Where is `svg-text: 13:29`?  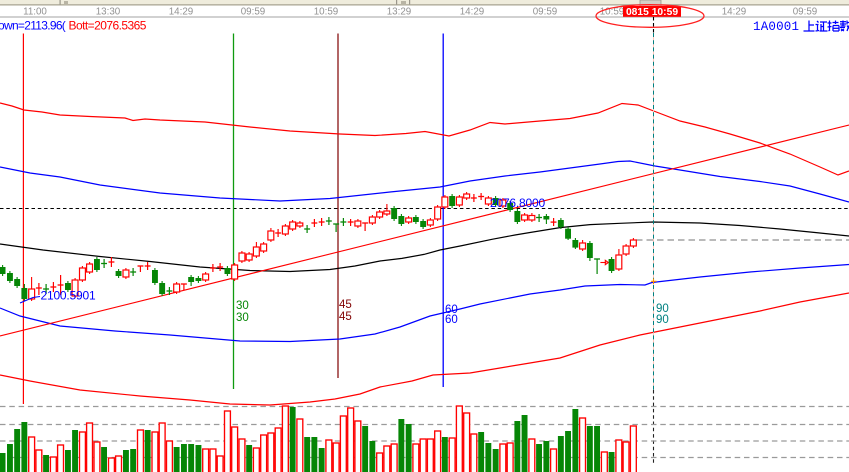
svg-text: 13:29 is located at coordinates (399, 12).